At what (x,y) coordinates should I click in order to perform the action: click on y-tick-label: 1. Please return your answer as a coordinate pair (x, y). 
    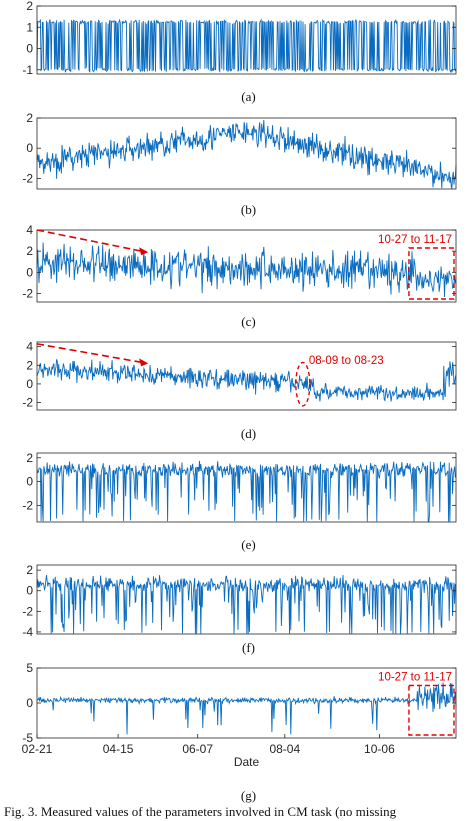
    Looking at the image, I should click on (29, 27).